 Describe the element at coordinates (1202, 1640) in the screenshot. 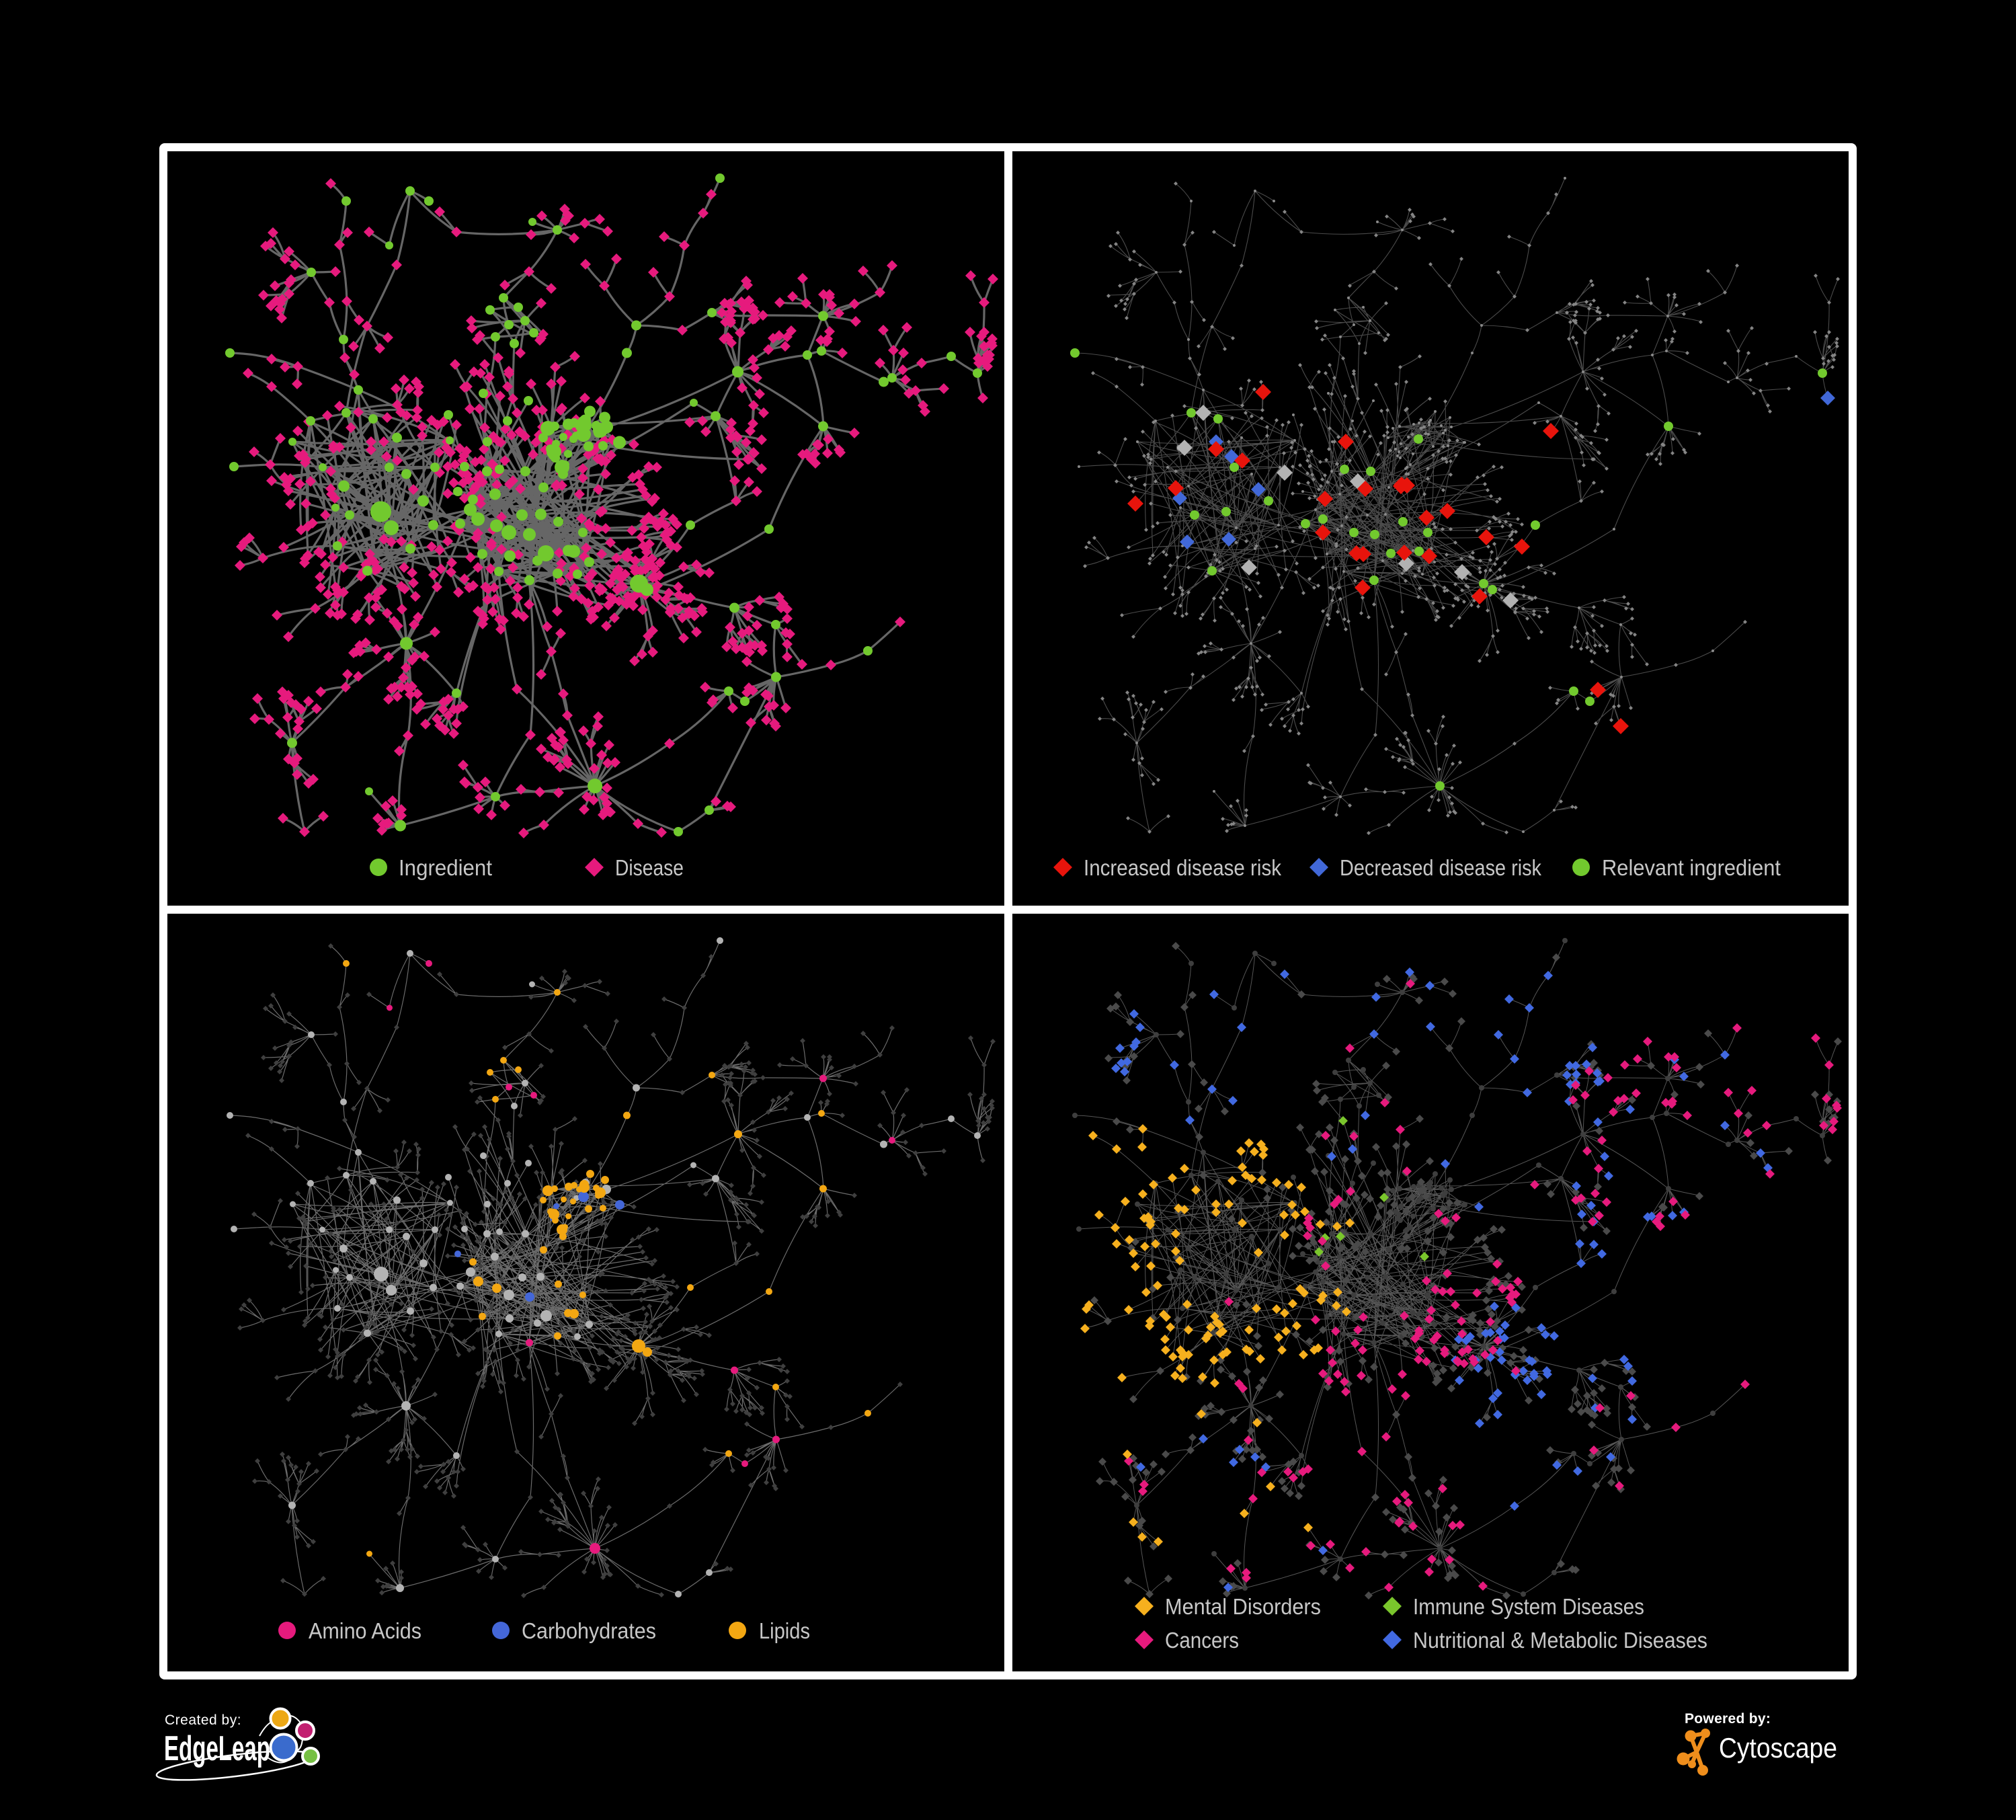

I see `svg-text: Cancers` at that location.